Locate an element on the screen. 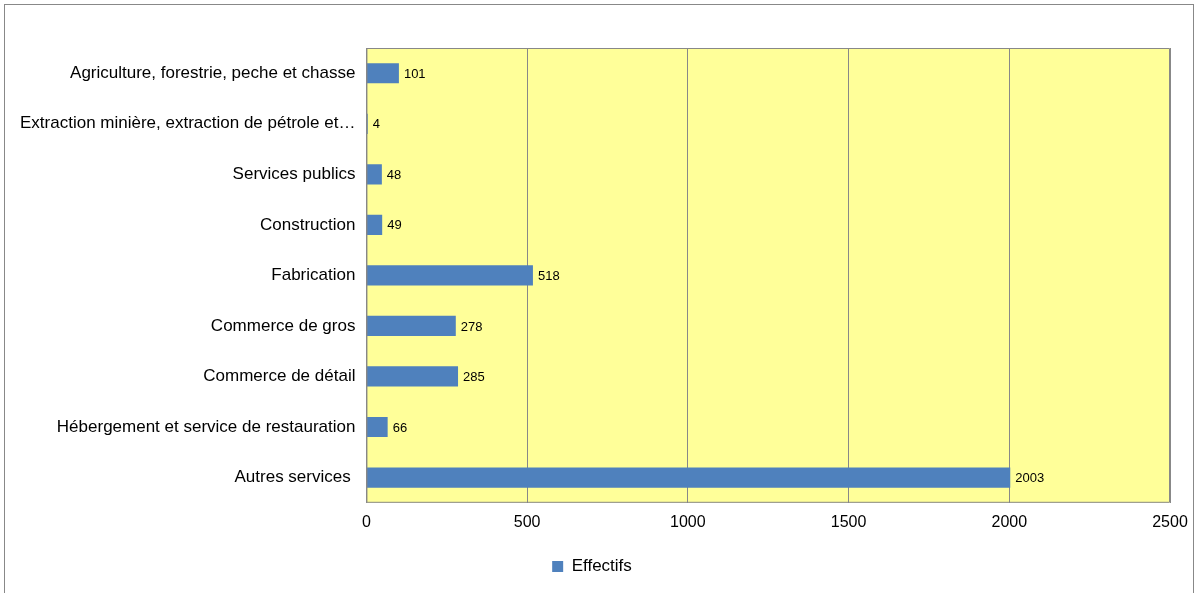 This screenshot has height=593, width=1198. y-tick-label: Commerce de détail is located at coordinates (279, 376).